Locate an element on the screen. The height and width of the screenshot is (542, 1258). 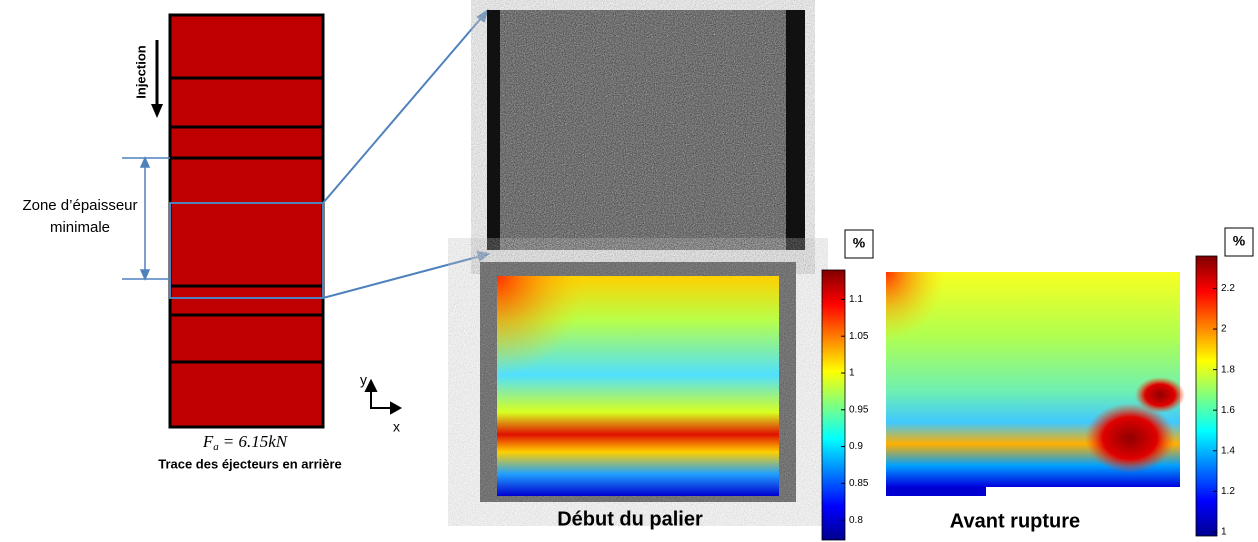
injection-label: Injection is located at coordinates (140, 72).